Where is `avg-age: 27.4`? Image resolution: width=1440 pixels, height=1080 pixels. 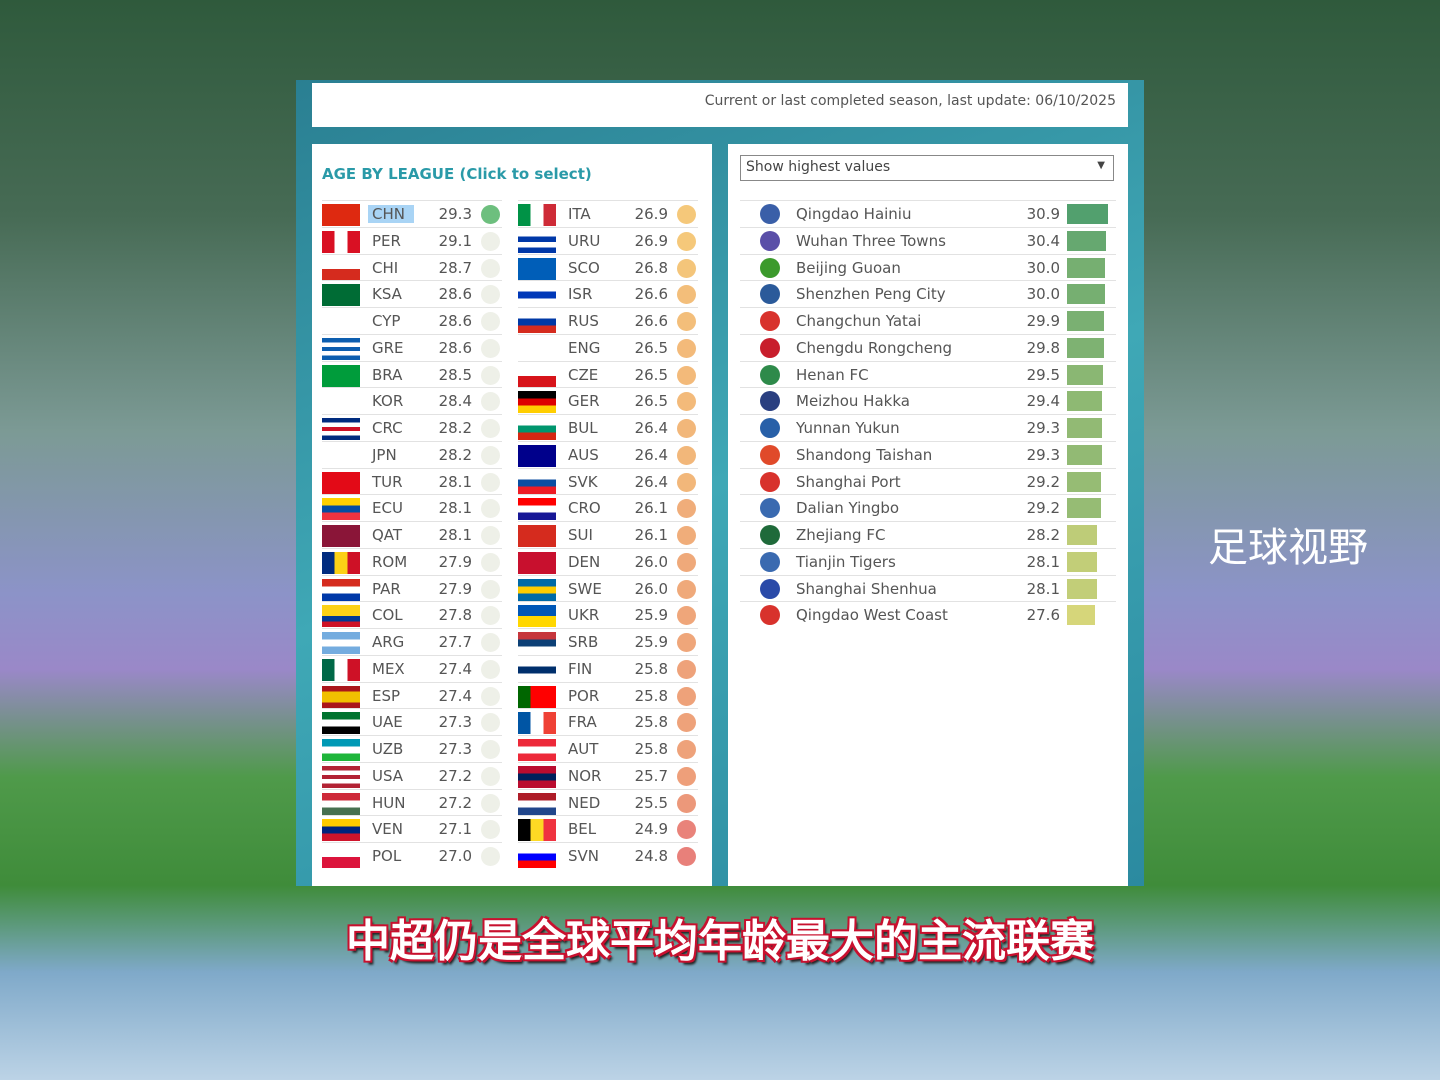 avg-age: 27.4 is located at coordinates (455, 695).